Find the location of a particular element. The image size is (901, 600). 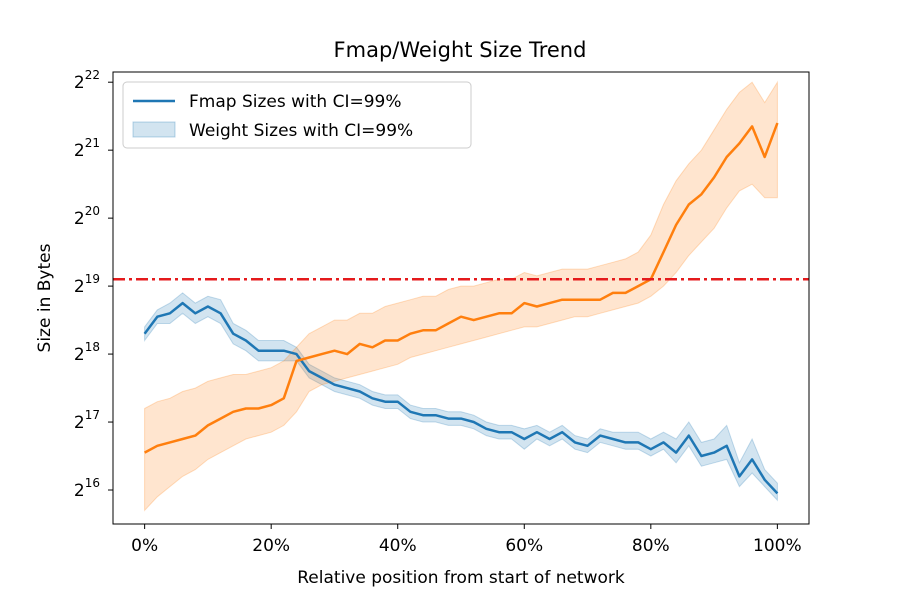

y-axis-ticks: 216 217 218 219 220 221 222 is located at coordinates (93, 284).